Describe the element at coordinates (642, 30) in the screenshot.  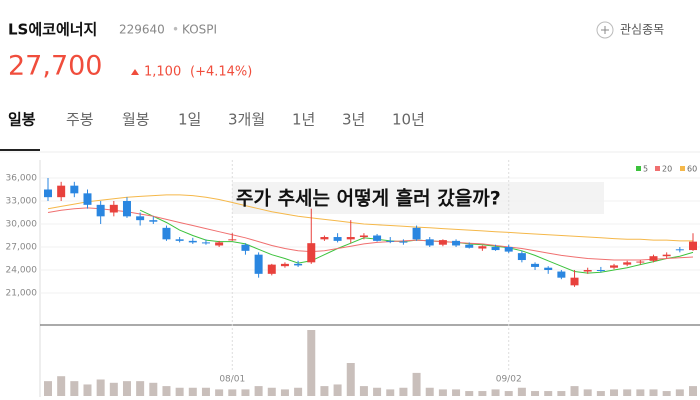
I see `watch-label: 관심종목` at that location.